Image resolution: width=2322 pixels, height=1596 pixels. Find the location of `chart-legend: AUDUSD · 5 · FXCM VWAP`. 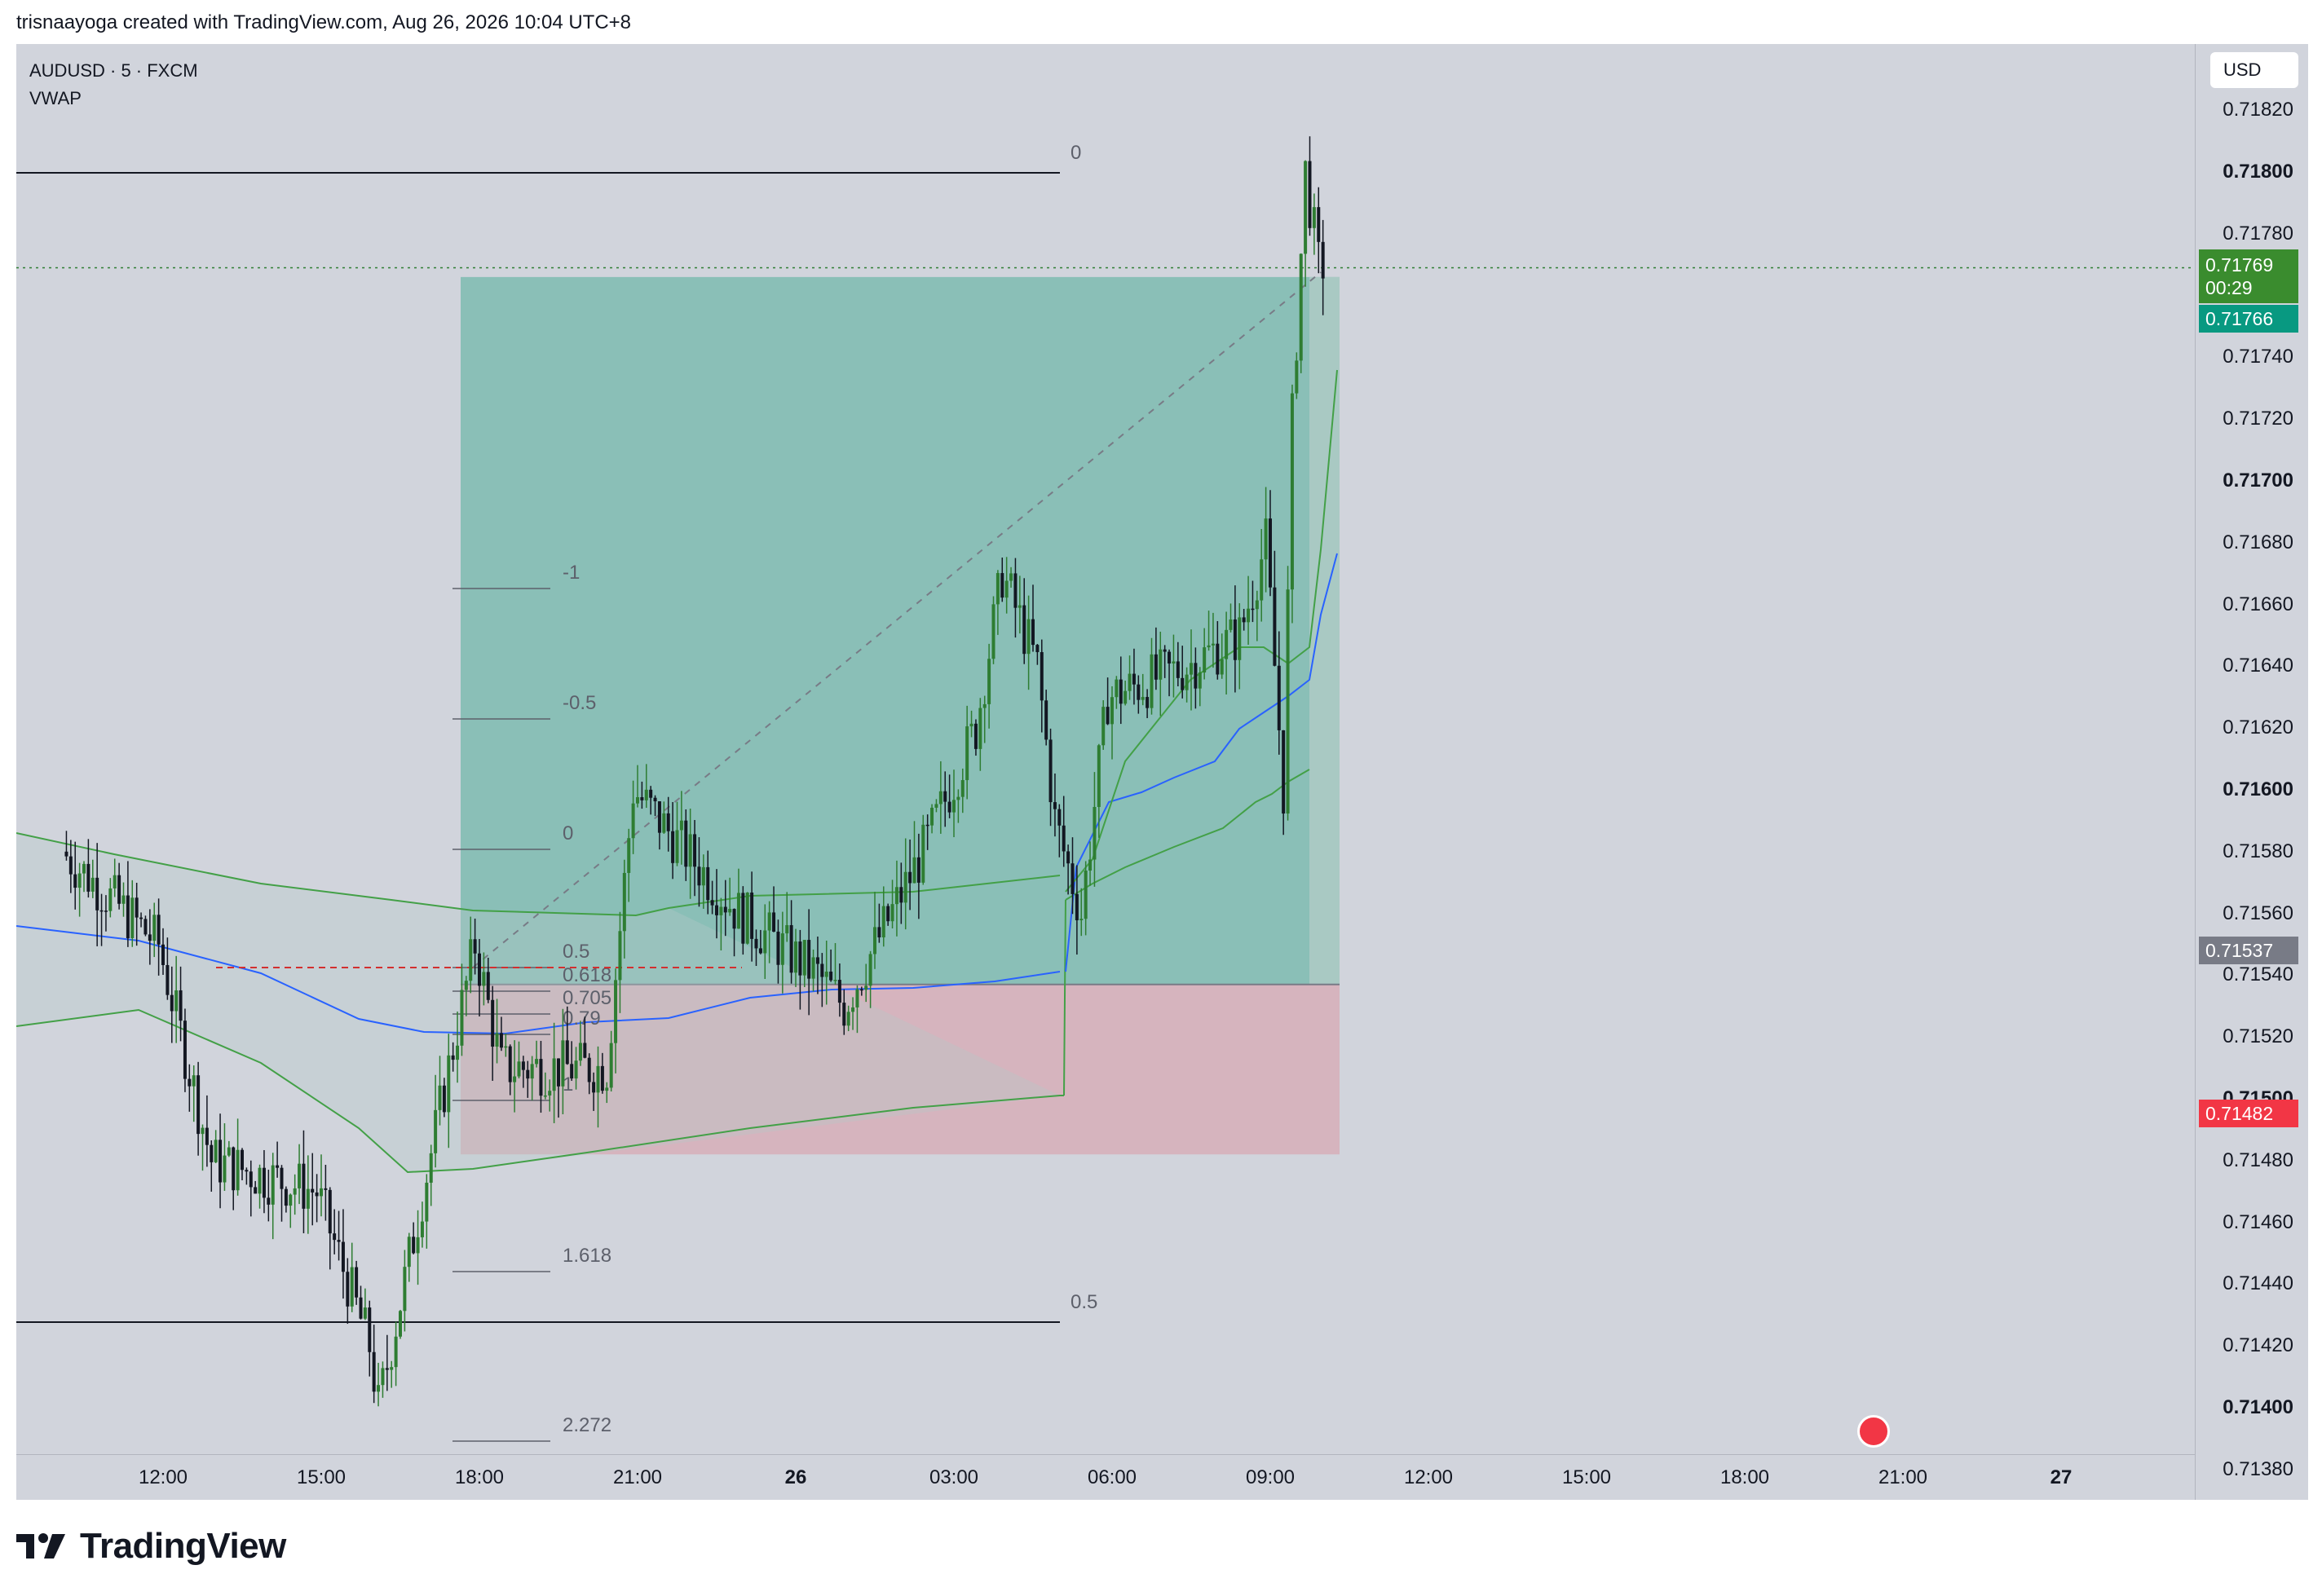

chart-legend: AUDUSD · 5 · FXCM VWAP is located at coordinates (113, 84).